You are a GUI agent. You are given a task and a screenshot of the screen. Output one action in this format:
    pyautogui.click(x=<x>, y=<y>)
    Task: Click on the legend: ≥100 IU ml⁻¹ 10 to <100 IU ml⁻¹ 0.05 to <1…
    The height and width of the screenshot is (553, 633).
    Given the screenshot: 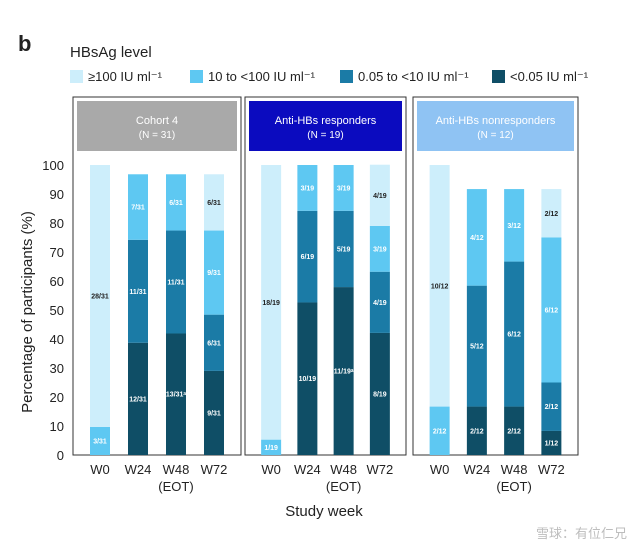 What is the action you would take?
    pyautogui.click(x=329, y=76)
    